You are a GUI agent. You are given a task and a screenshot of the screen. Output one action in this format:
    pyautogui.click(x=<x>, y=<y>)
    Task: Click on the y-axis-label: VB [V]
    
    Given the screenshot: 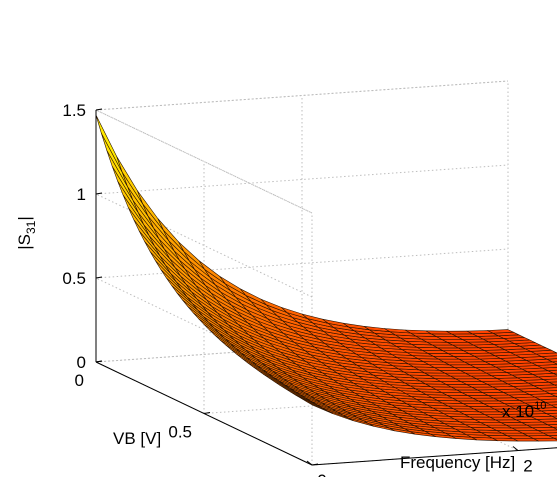 What is the action you would take?
    pyautogui.click(x=137, y=438)
    